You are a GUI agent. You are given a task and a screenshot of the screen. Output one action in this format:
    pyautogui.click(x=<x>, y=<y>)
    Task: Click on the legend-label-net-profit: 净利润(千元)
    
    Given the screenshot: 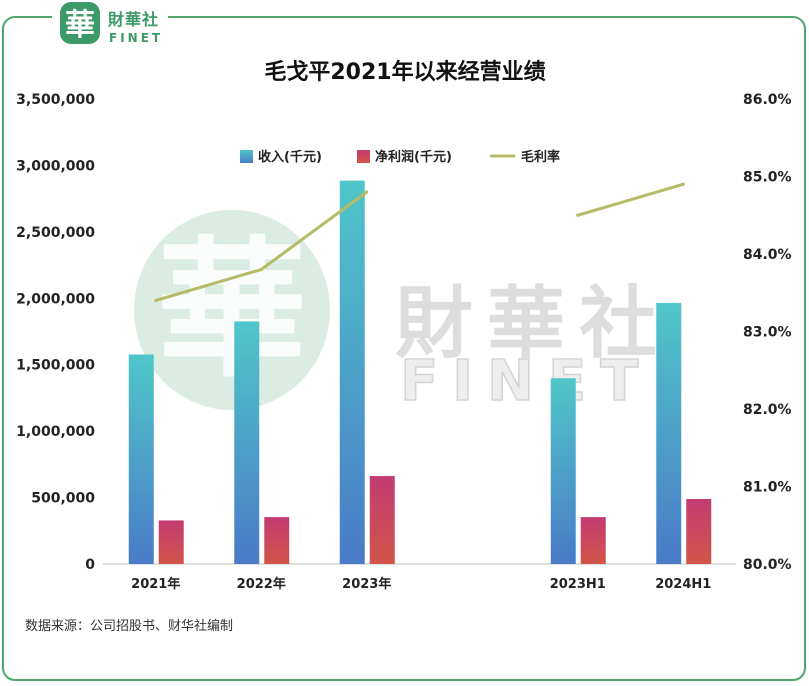 What is the action you would take?
    pyautogui.click(x=413, y=157)
    